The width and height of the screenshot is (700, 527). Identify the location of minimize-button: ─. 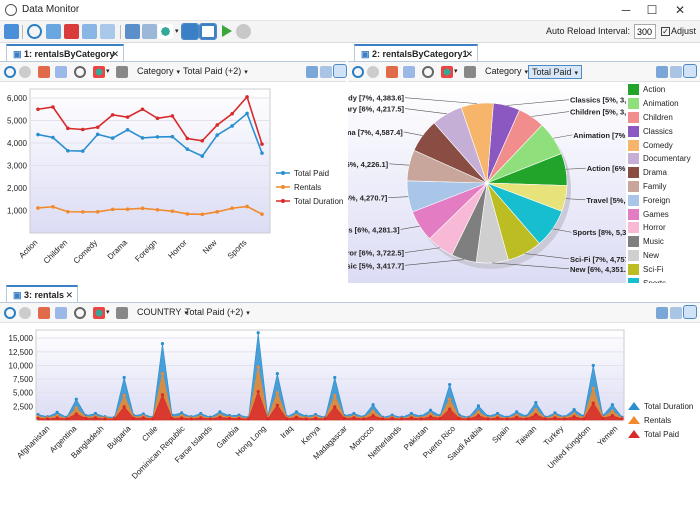
(626, 10).